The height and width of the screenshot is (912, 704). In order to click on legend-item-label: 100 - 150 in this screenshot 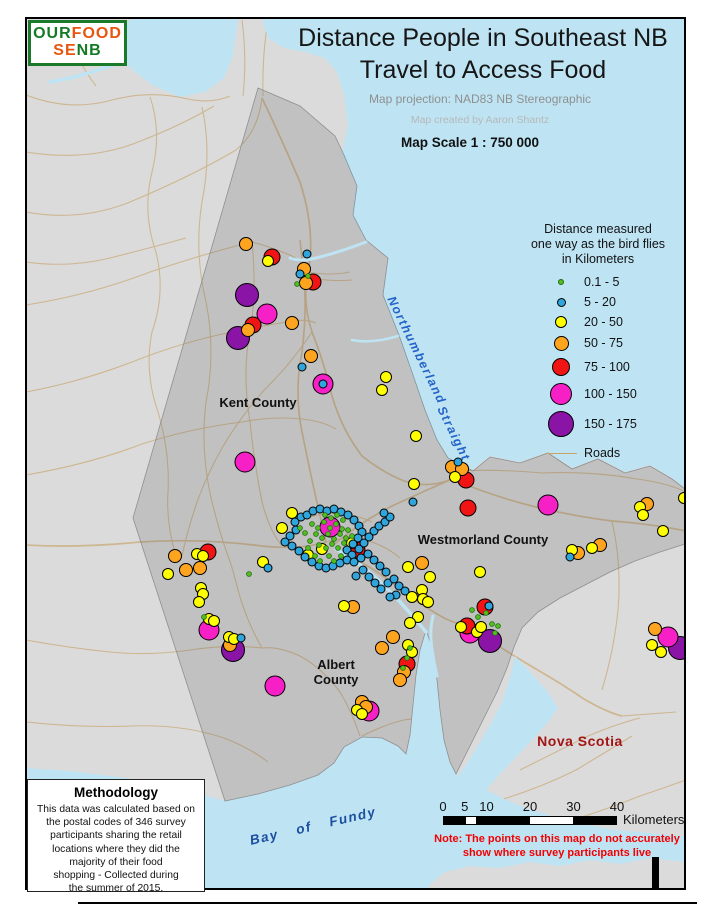, I will do `click(610, 393)`.